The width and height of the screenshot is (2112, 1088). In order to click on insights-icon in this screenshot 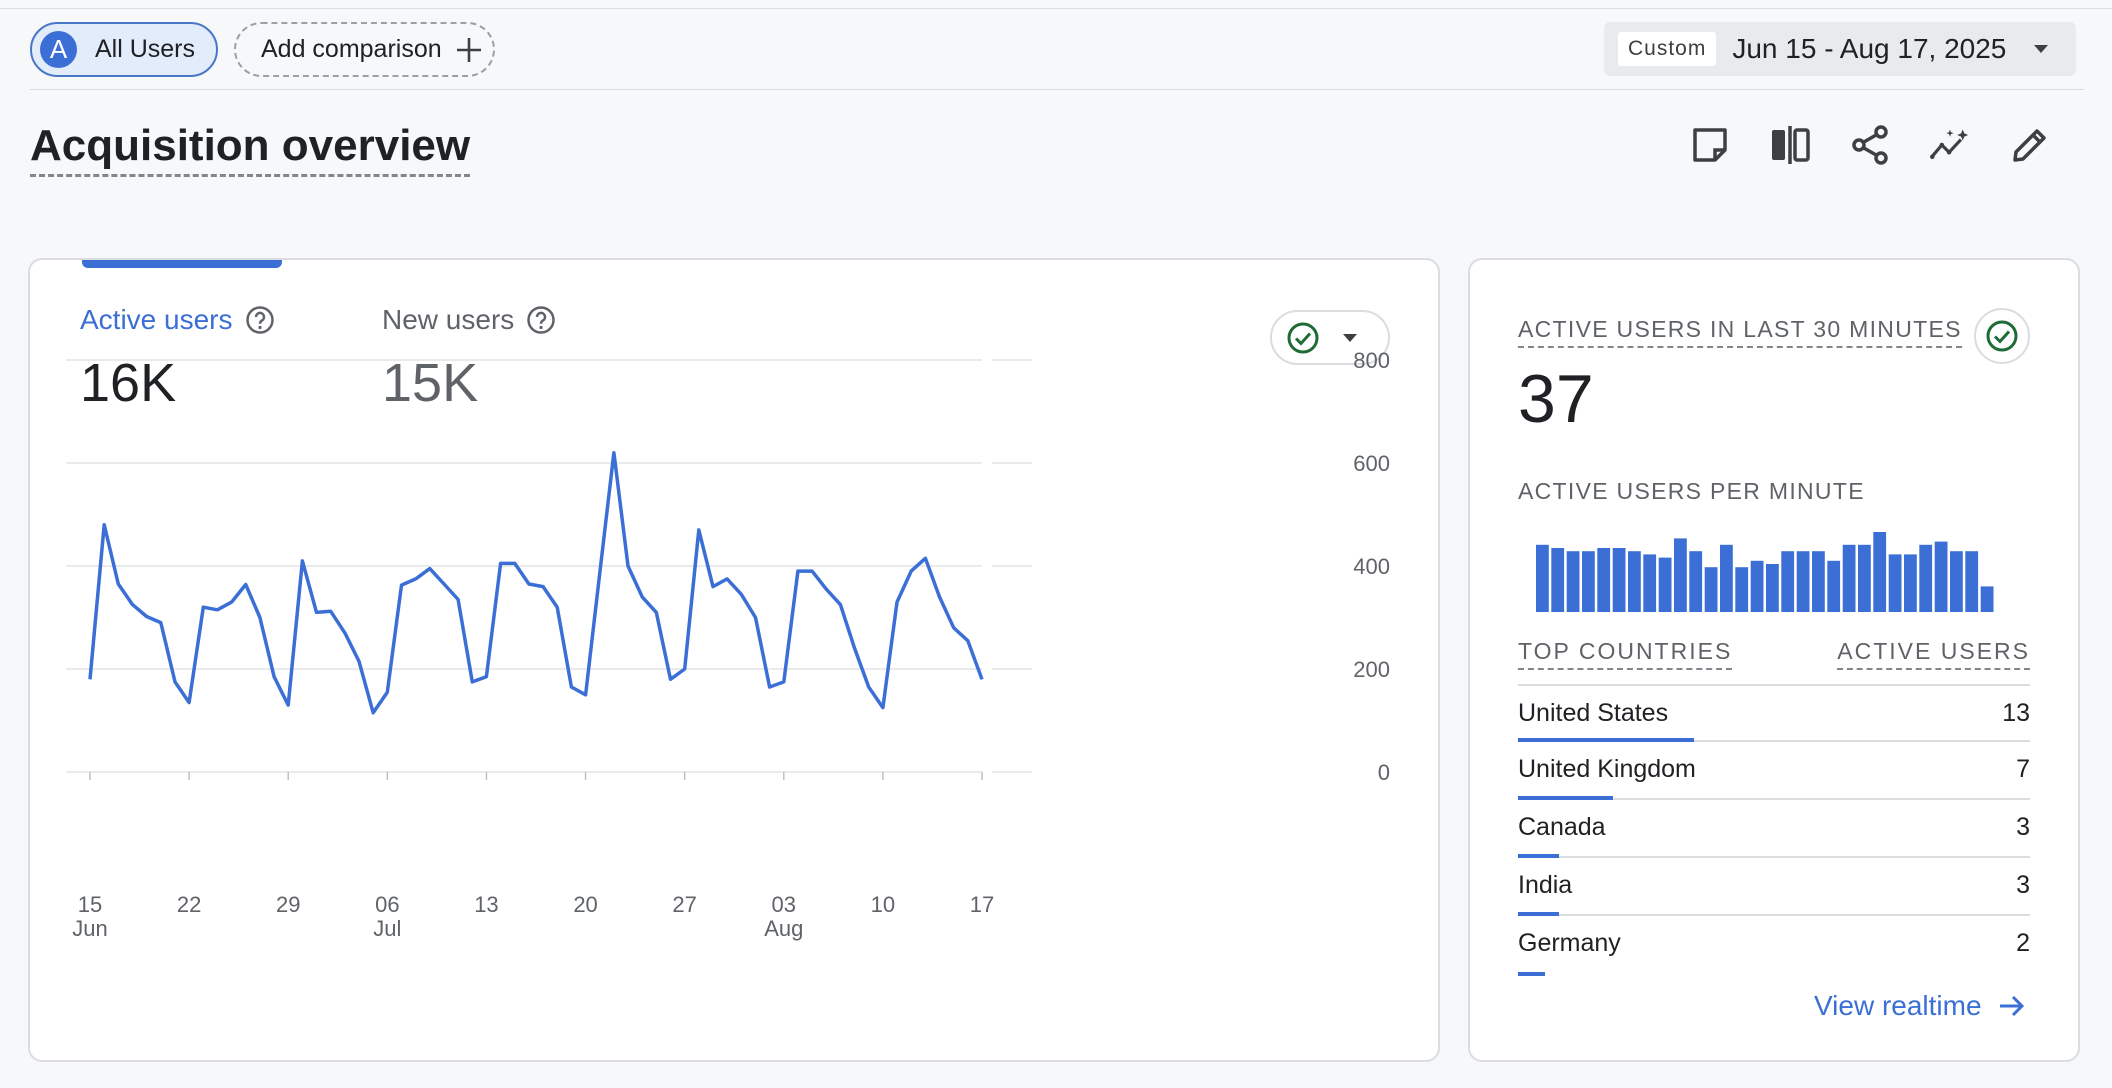, I will do `click(1950, 145)`.